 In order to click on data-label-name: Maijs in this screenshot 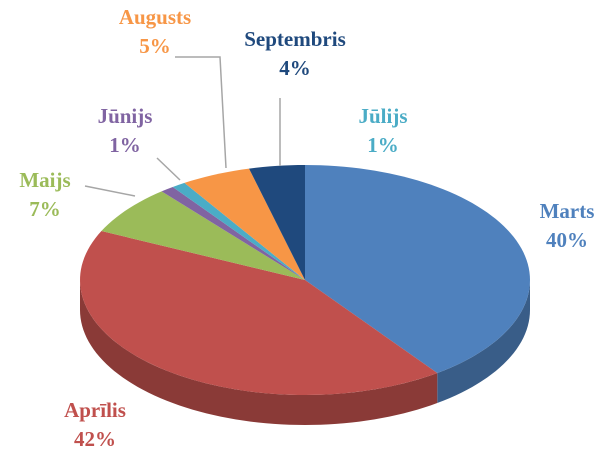, I will do `click(44, 180)`.